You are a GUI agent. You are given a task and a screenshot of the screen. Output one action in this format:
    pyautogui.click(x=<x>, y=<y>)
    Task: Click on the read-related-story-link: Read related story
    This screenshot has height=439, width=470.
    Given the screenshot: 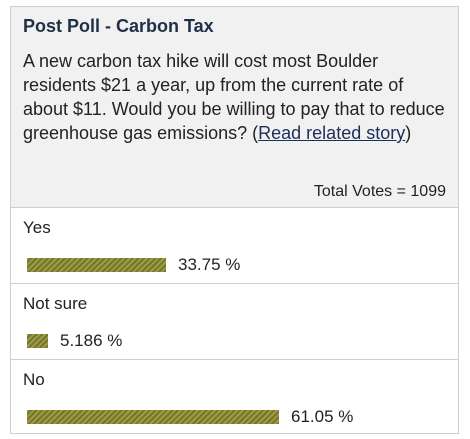 What is the action you would take?
    pyautogui.click(x=332, y=133)
    